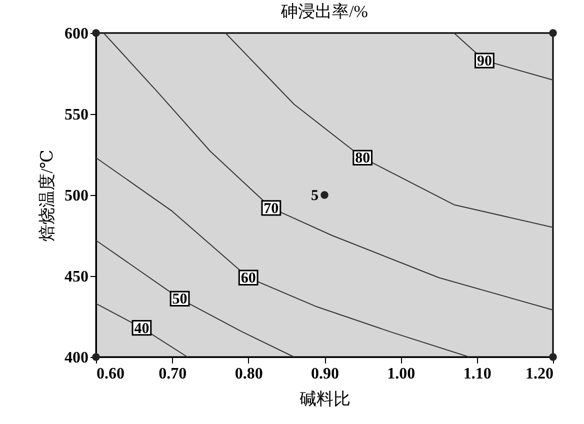  I want to click on y-tick-label: 450, so click(76, 277).